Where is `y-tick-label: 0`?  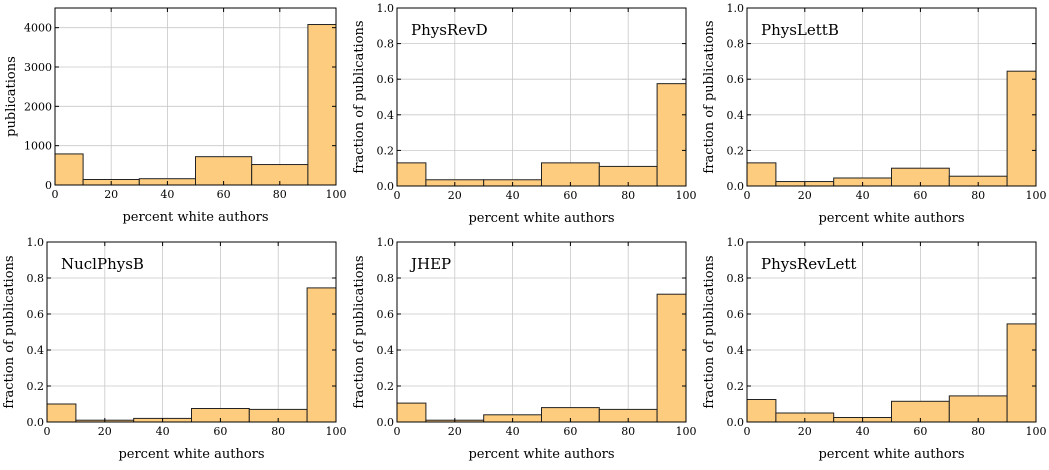
y-tick-label: 0 is located at coordinates (48, 185).